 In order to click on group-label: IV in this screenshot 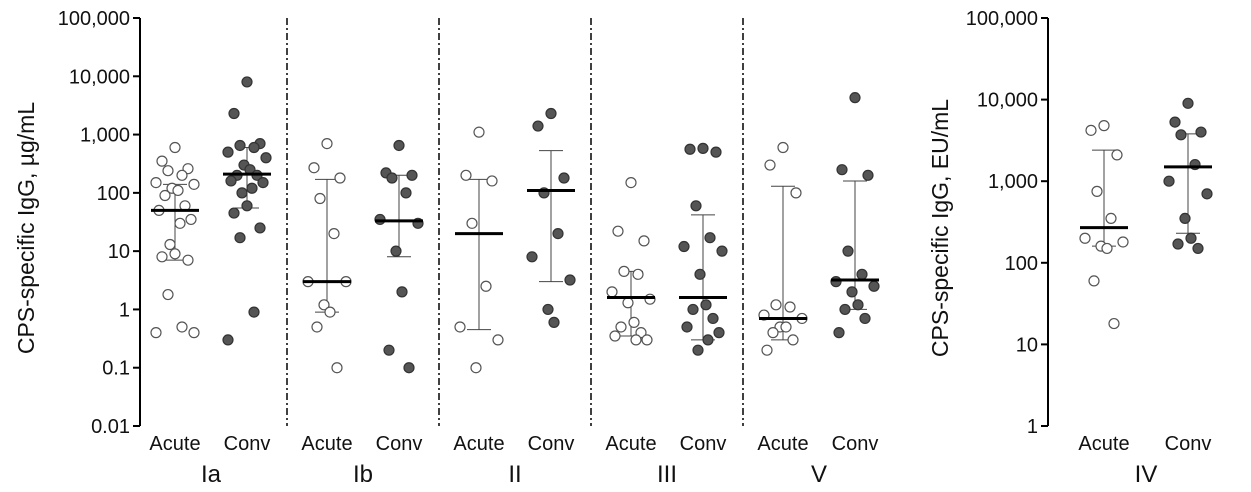, I will do `click(1146, 474)`.